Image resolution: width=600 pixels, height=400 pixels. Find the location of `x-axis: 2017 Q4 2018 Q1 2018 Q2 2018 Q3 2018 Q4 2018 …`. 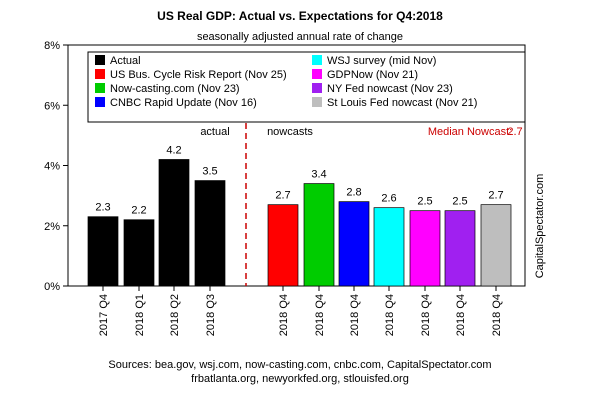

x-axis: 2017 Q4 2018 Q1 2018 Q2 2018 Q3 2018 Q4 2018 … is located at coordinates (300, 311).